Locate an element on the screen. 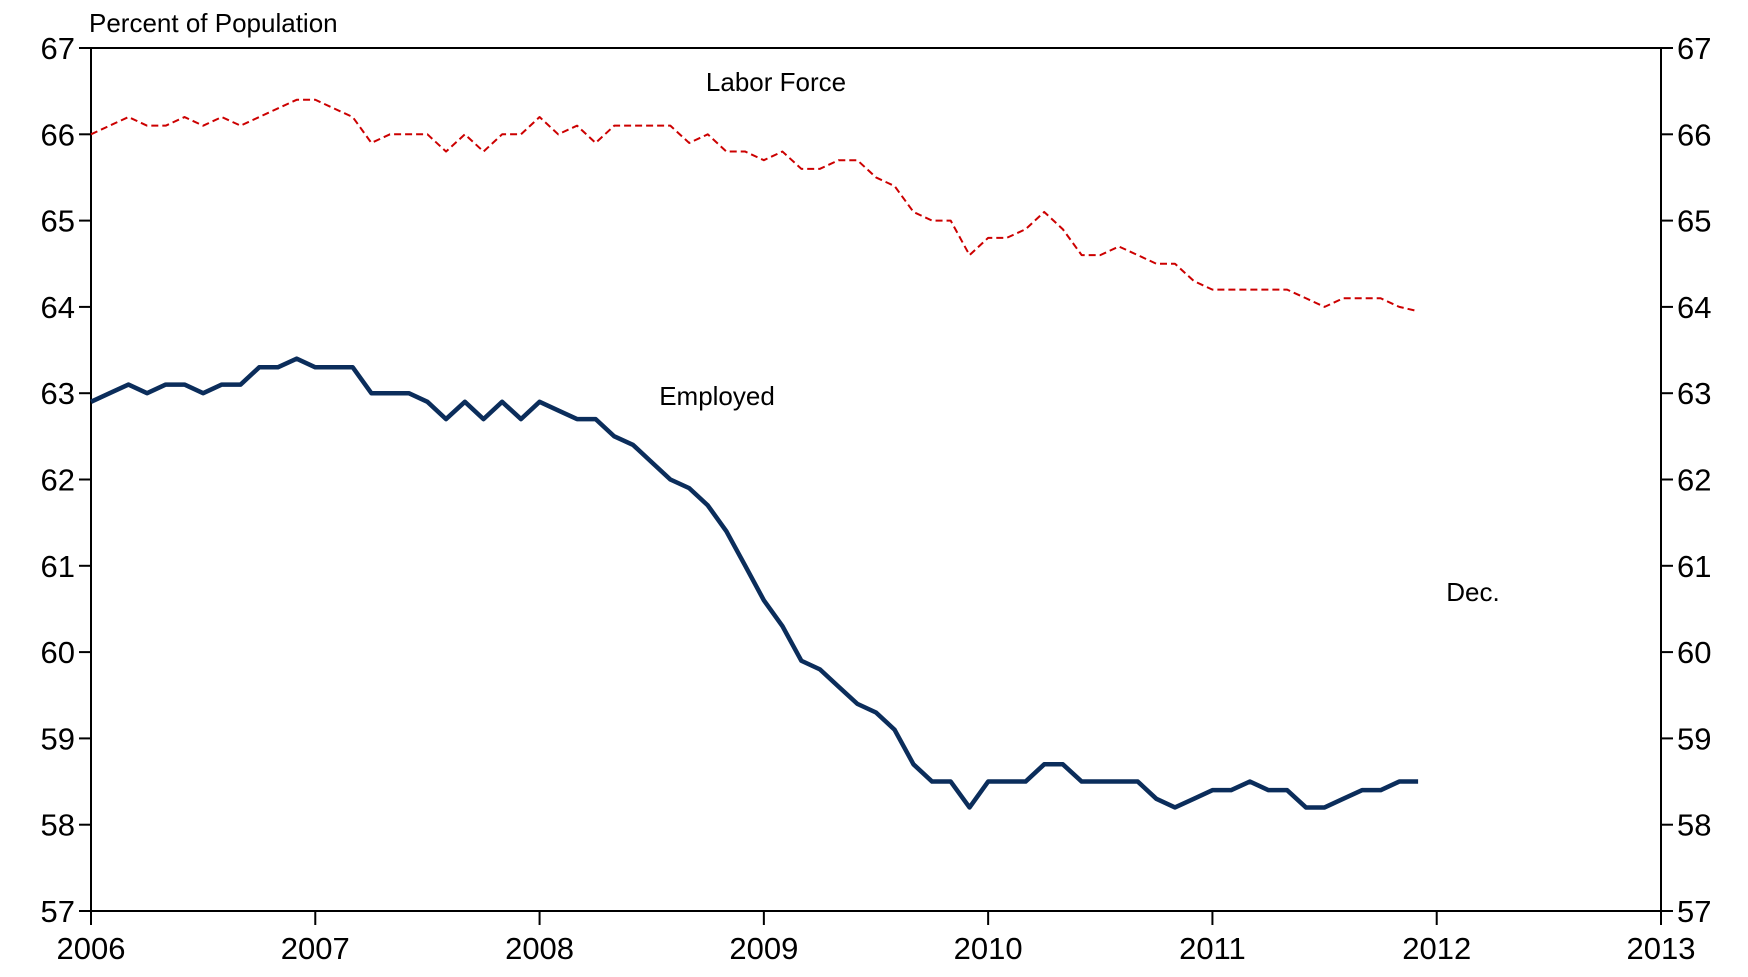 Image resolution: width=1748 pixels, height=977 pixels. y2-tick-label: 62 is located at coordinates (1694, 480).